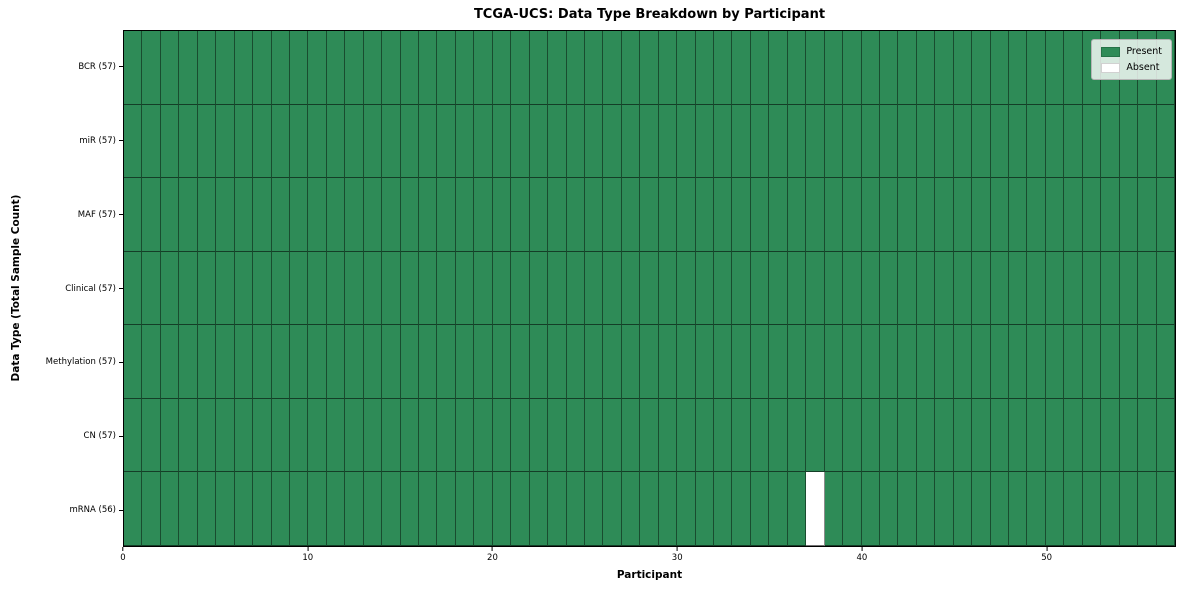 The height and width of the screenshot is (600, 1200). I want to click on x-tick-0: 0, so click(123, 555).